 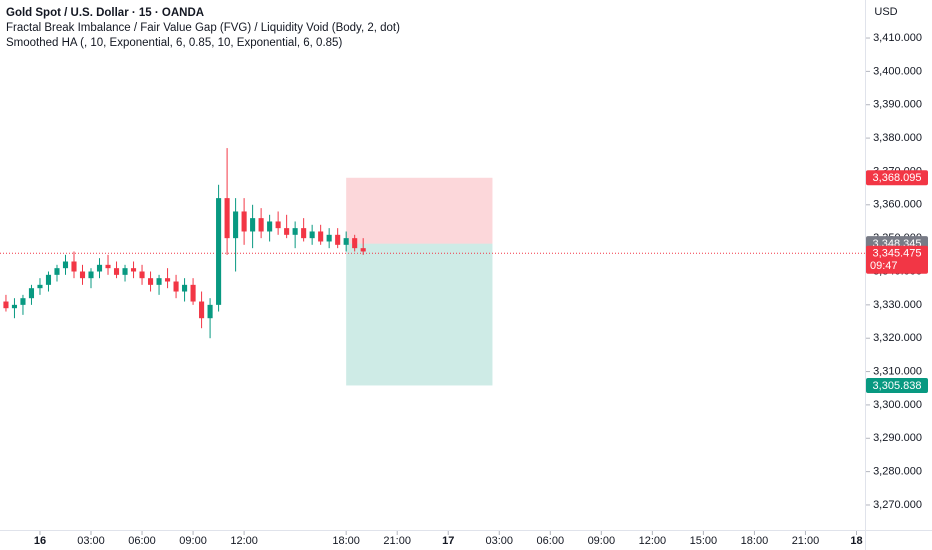 I want to click on x-tick-label: 17, so click(x=448, y=541).